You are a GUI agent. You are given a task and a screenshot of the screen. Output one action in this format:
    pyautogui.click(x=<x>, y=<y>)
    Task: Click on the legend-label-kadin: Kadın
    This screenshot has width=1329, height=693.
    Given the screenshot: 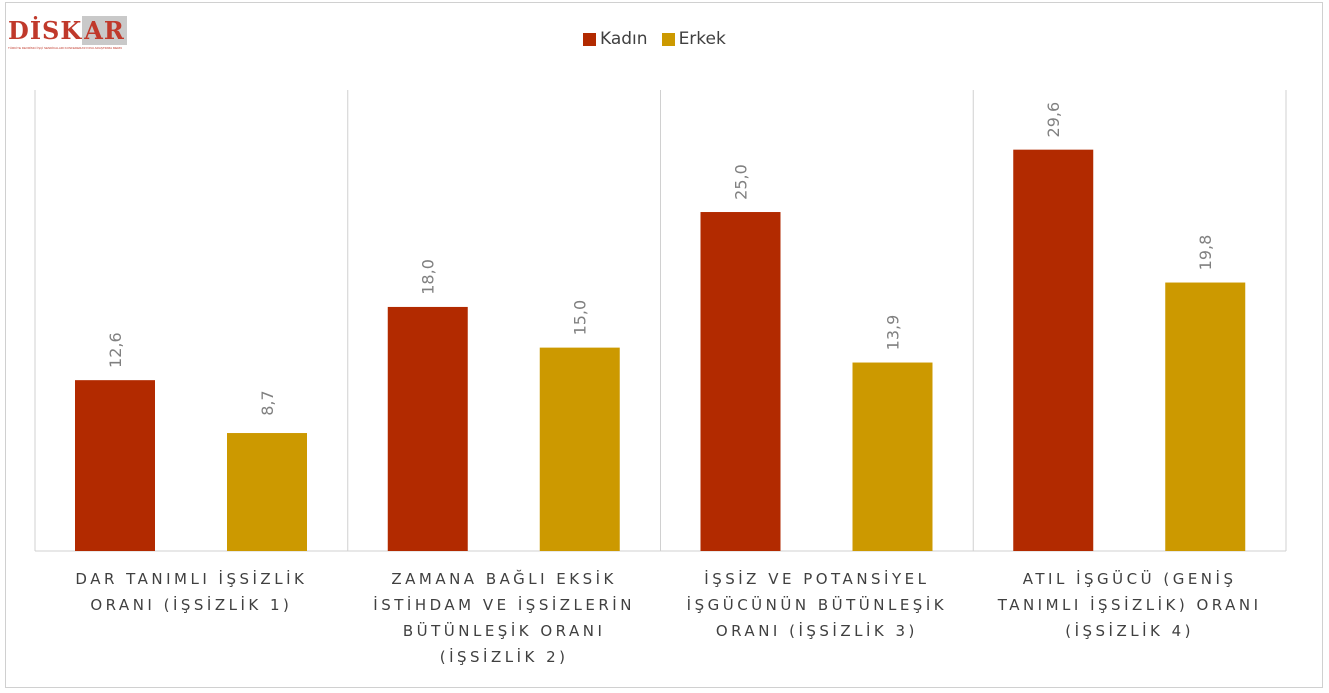 What is the action you would take?
    pyautogui.click(x=624, y=39)
    